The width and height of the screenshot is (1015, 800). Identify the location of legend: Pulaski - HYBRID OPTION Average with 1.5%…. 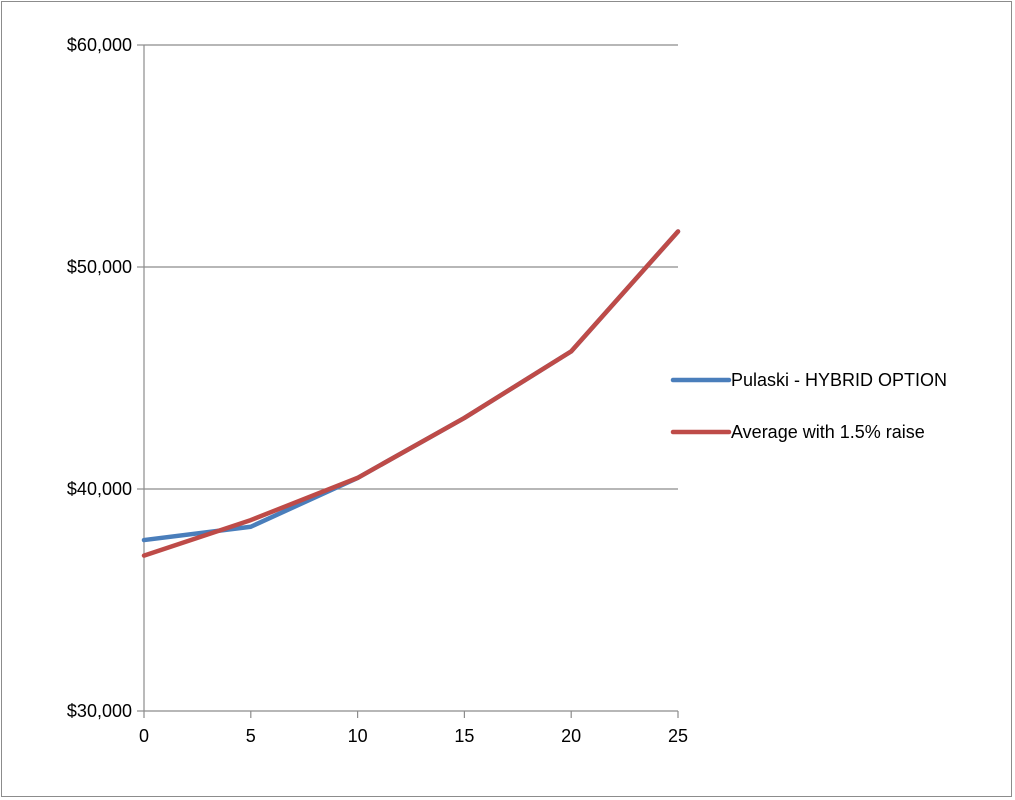
(808, 406).